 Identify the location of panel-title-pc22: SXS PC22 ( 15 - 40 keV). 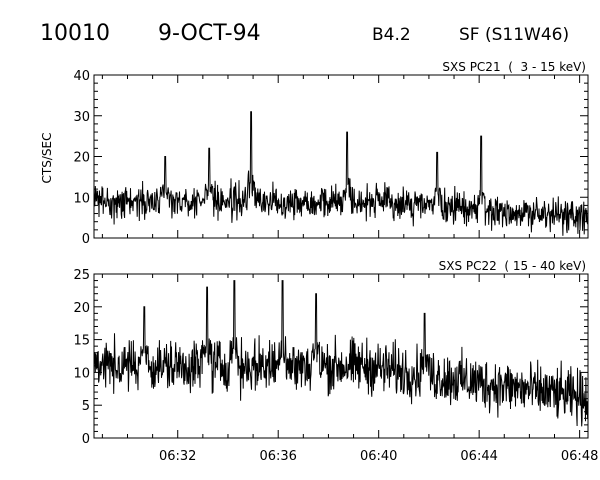
(512, 266).